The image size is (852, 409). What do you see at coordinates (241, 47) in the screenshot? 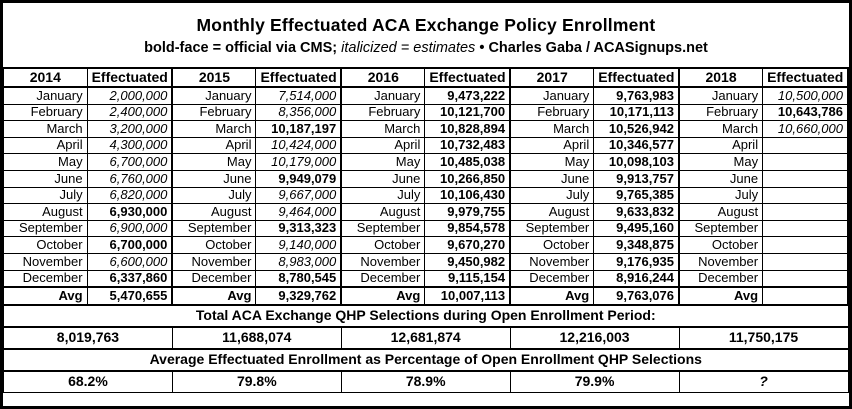
I see `legend-bold-note: bold-face = official via CMS;` at bounding box center [241, 47].